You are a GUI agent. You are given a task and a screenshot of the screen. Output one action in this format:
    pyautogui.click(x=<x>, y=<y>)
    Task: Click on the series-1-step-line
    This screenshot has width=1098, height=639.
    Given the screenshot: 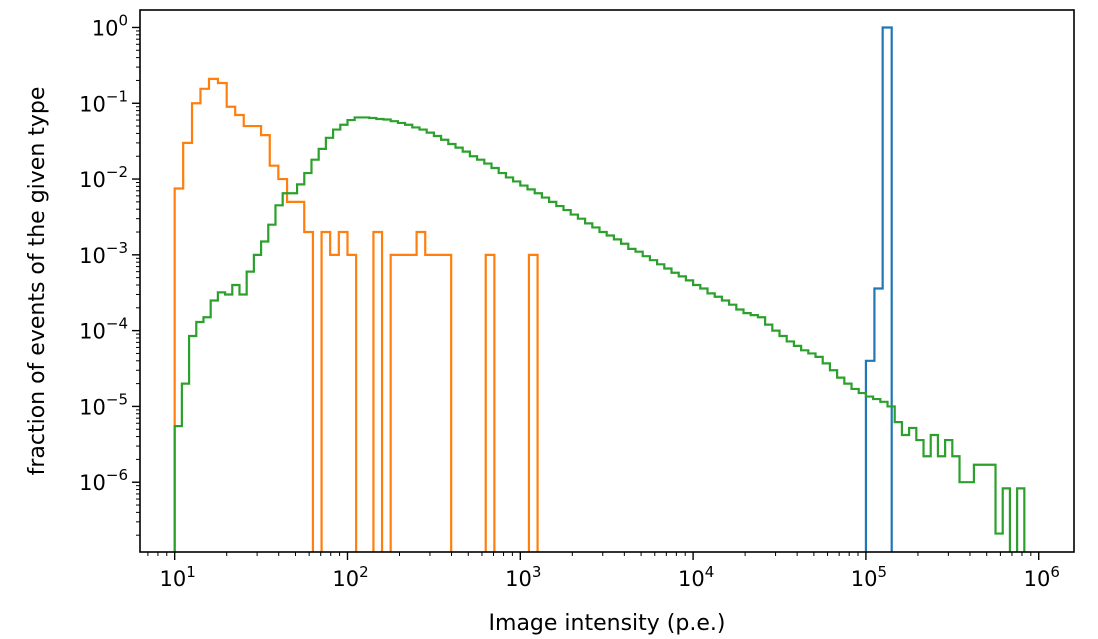 What is the action you would take?
    pyautogui.click(x=878, y=289)
    